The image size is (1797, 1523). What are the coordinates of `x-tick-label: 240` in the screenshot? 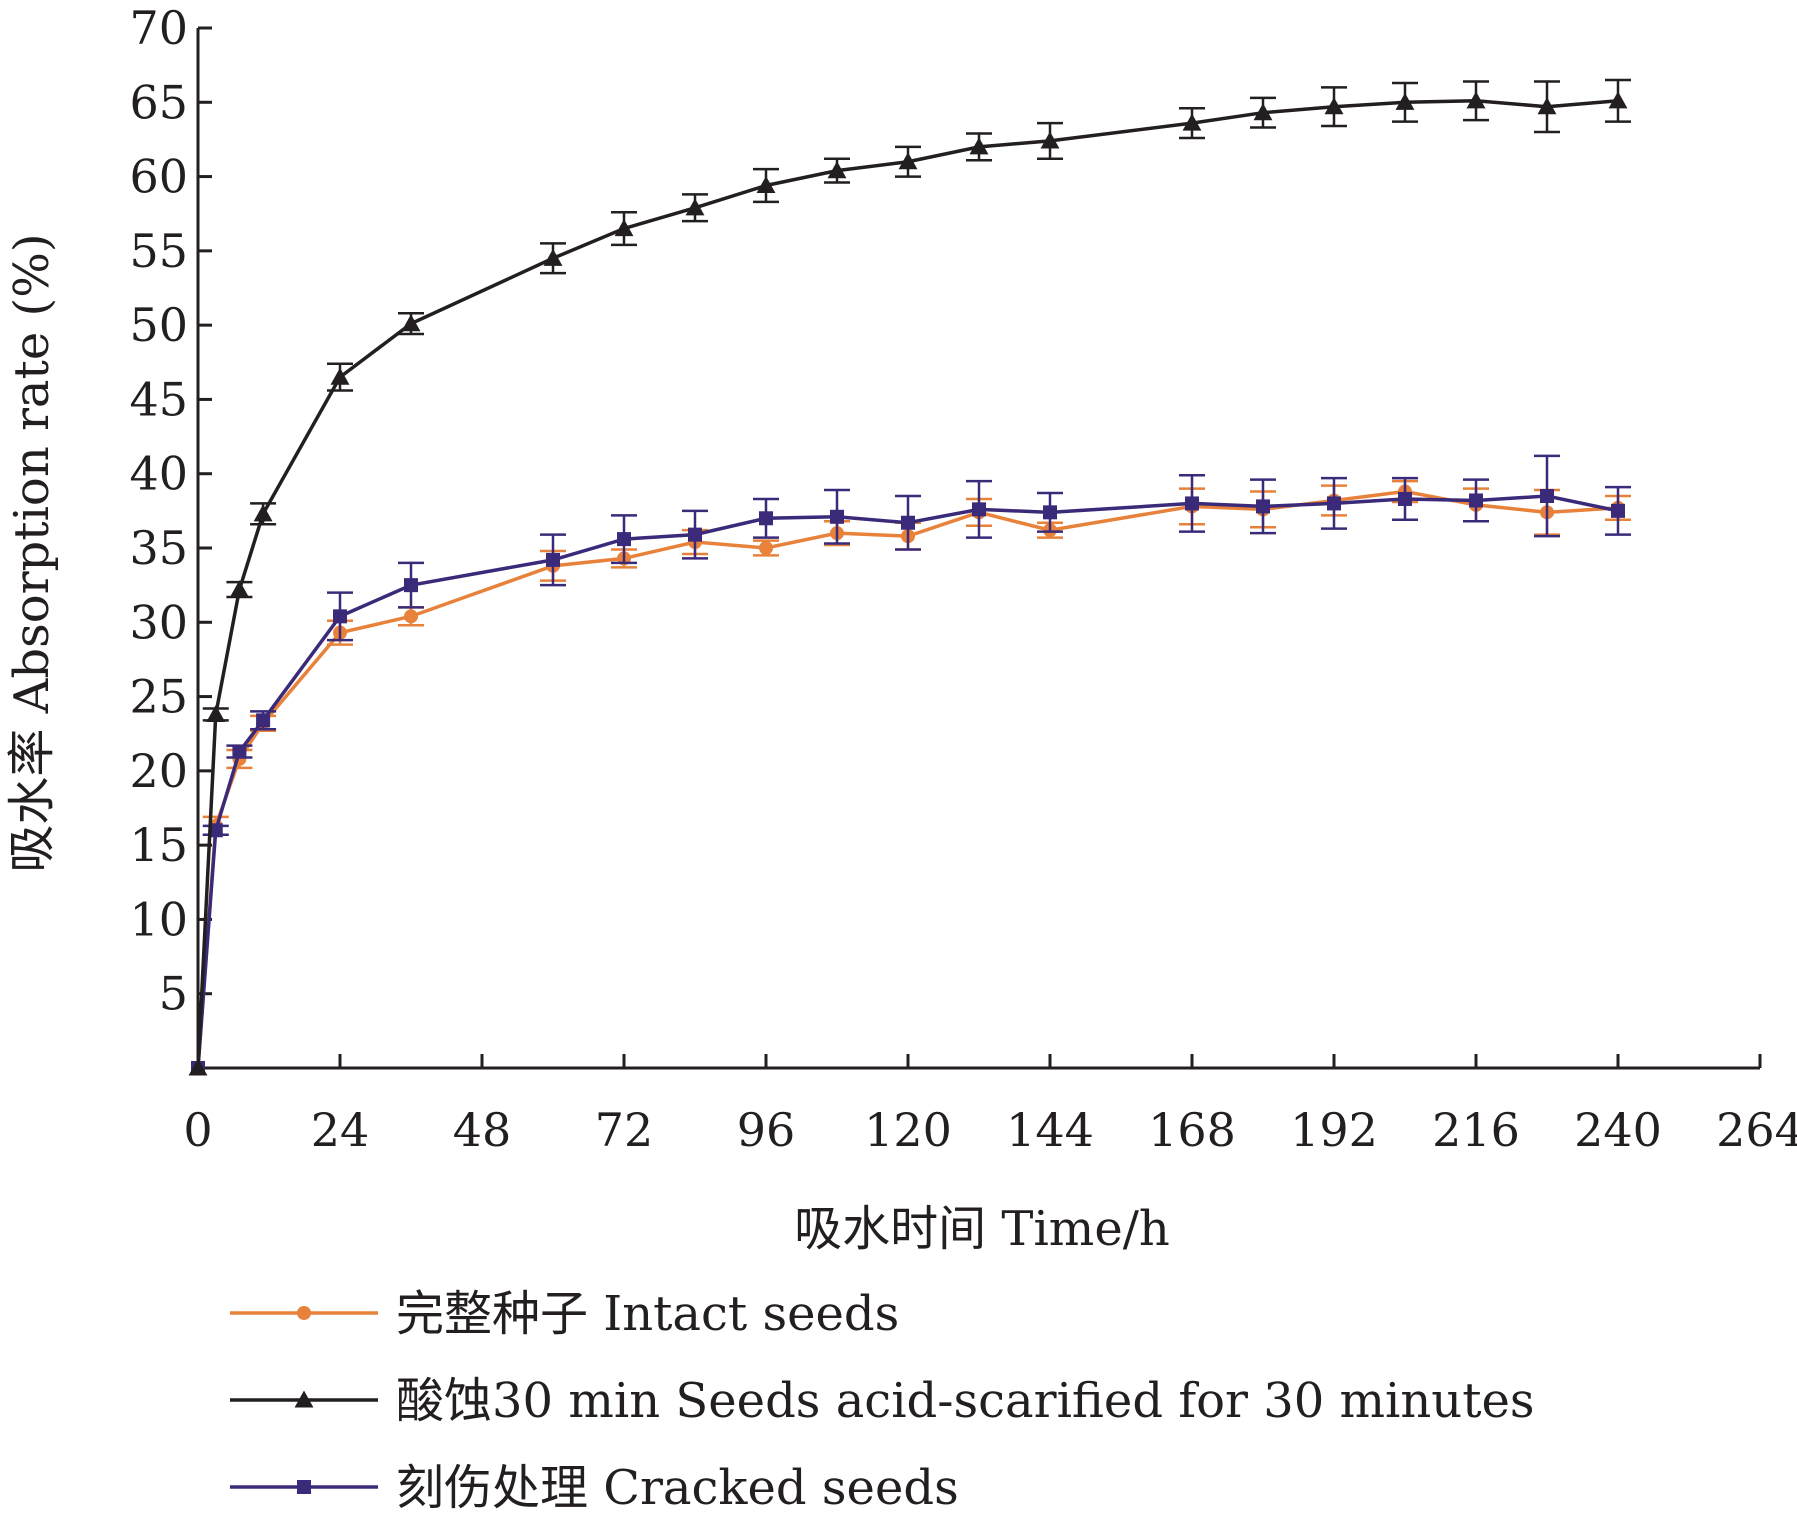 It's located at (1618, 1130).